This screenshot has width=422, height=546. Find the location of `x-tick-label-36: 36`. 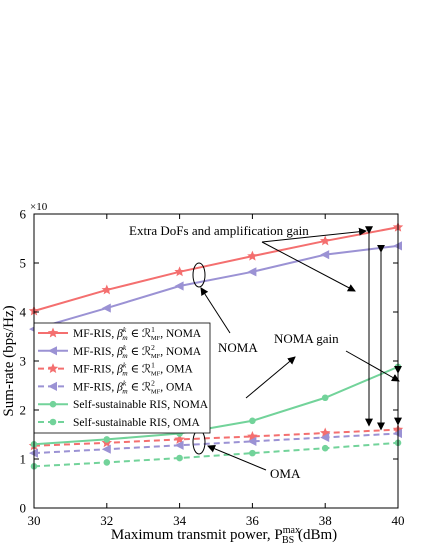

x-tick-label-36: 36 is located at coordinates (253, 520).